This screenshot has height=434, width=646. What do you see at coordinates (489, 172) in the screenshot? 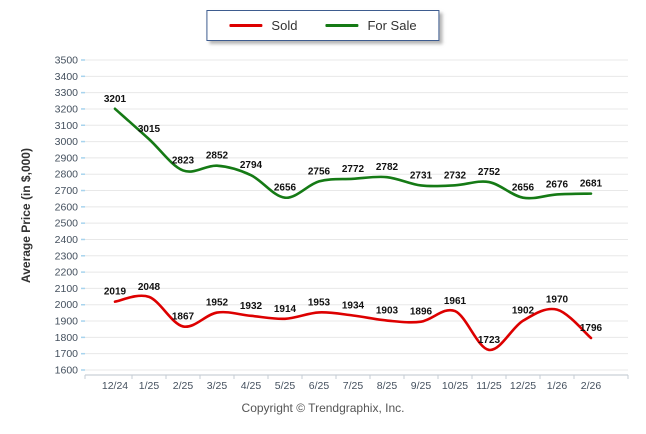
I see `point-label: 2752` at bounding box center [489, 172].